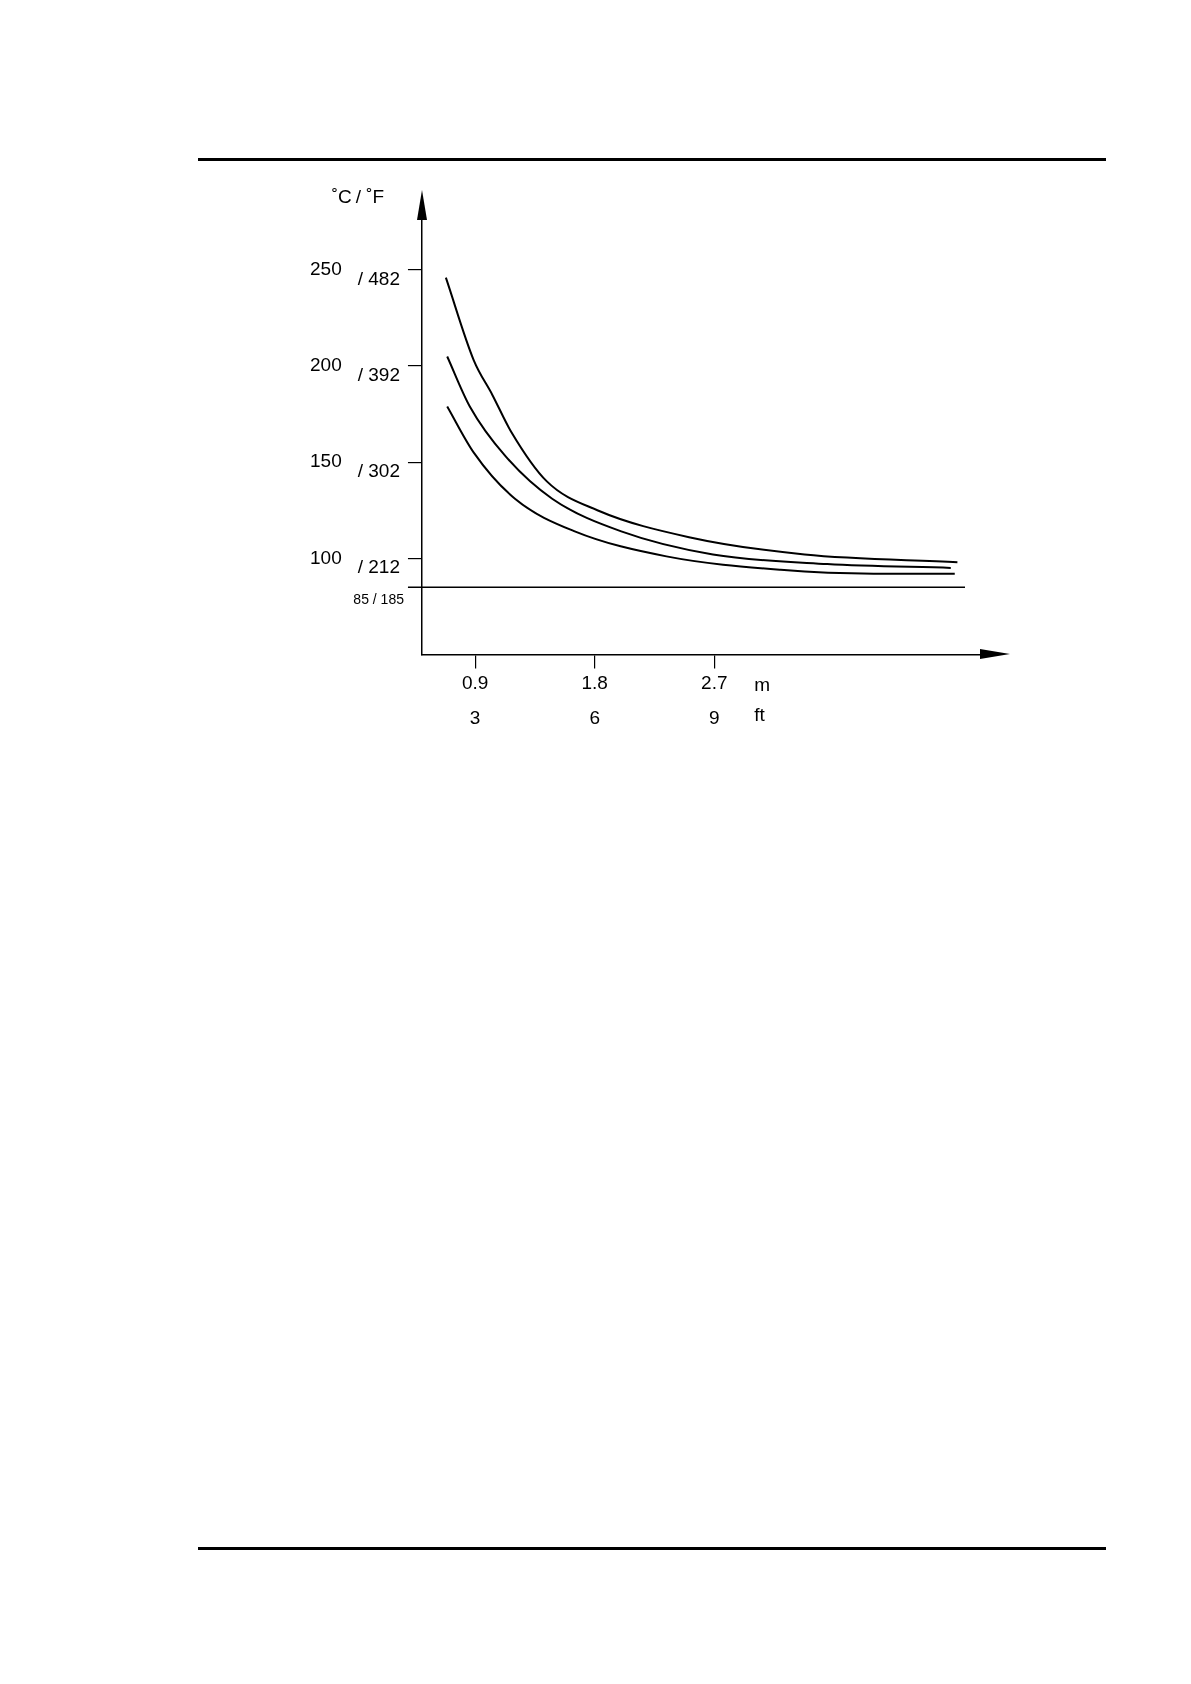 The height and width of the screenshot is (1684, 1191). Describe the element at coordinates (594, 683) in the screenshot. I see `x-tick-label: 1.8` at that location.